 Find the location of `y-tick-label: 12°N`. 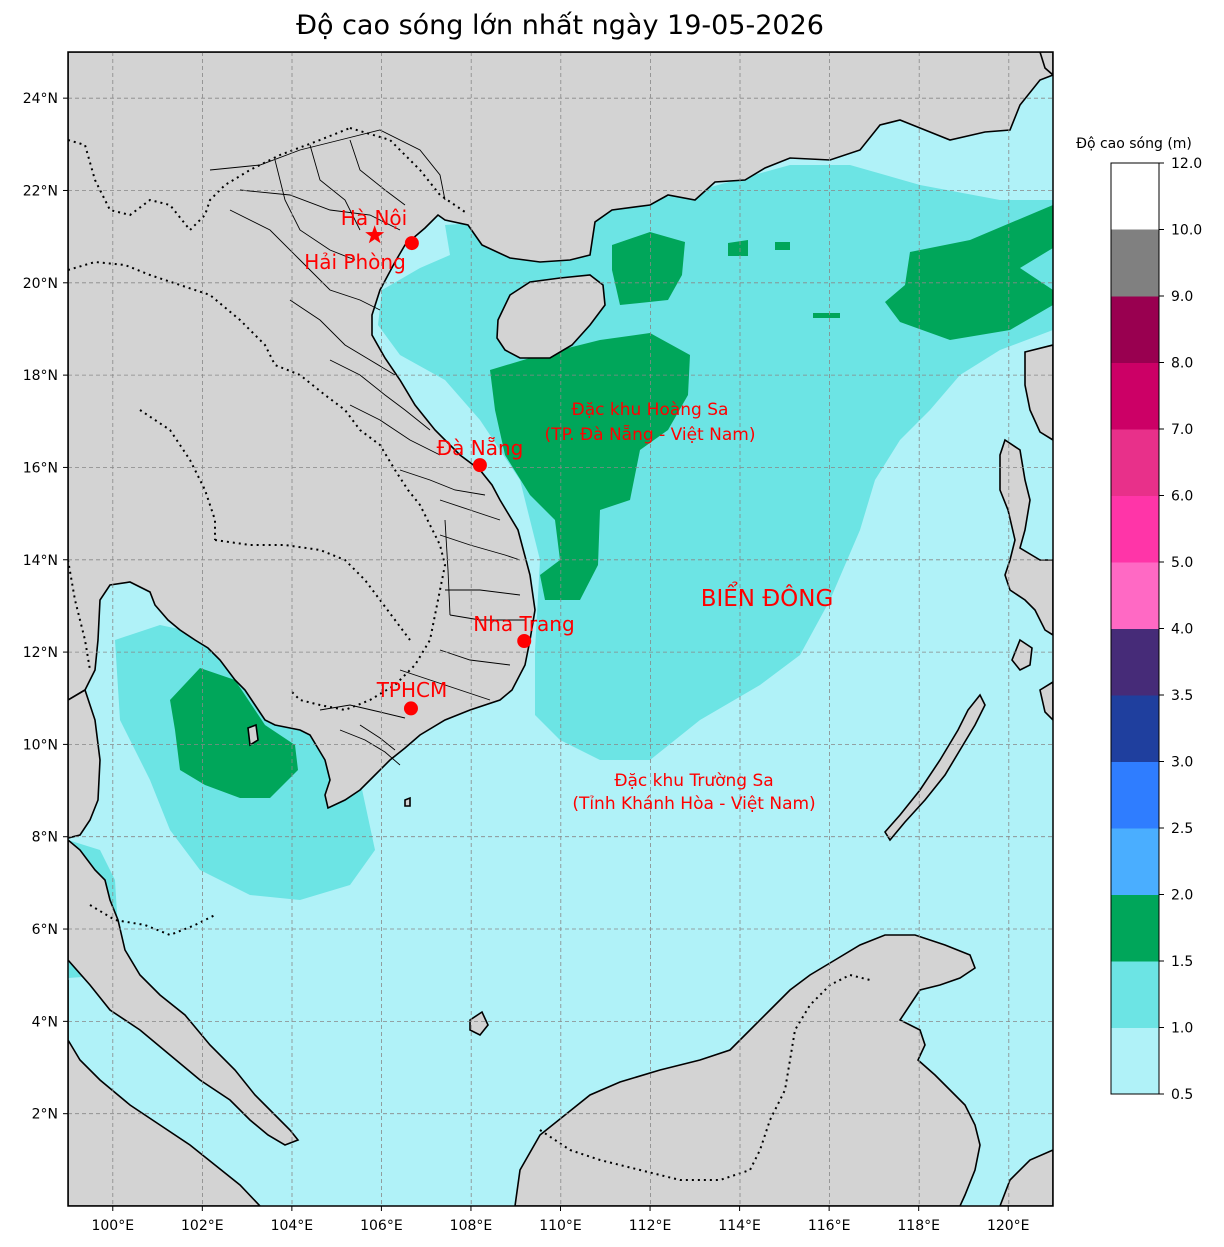

y-tick-label: 12°N is located at coordinates (40, 653).